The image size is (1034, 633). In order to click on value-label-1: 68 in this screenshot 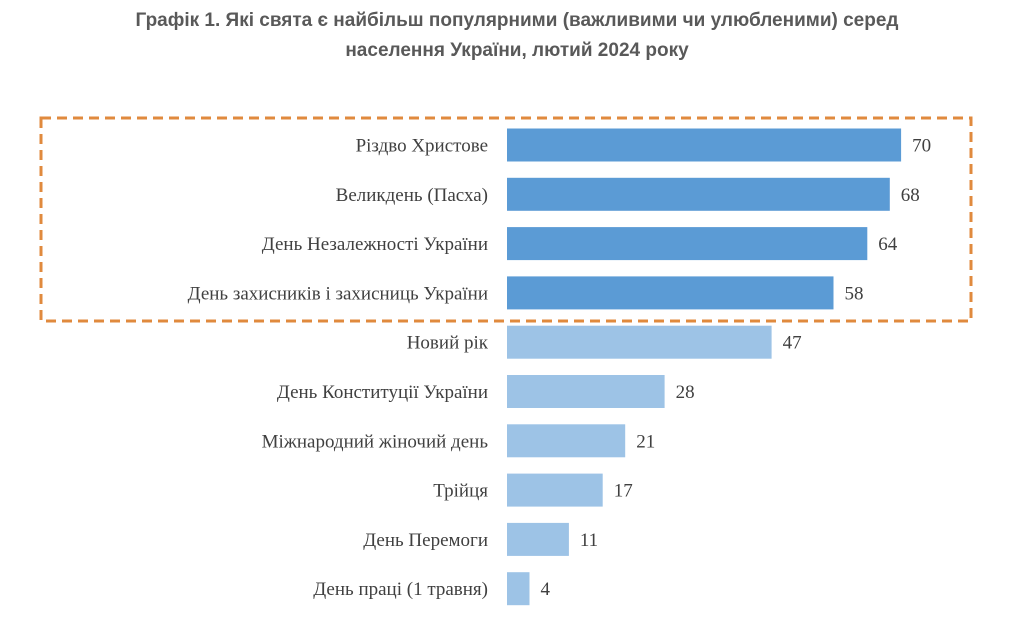, I will do `click(910, 195)`.